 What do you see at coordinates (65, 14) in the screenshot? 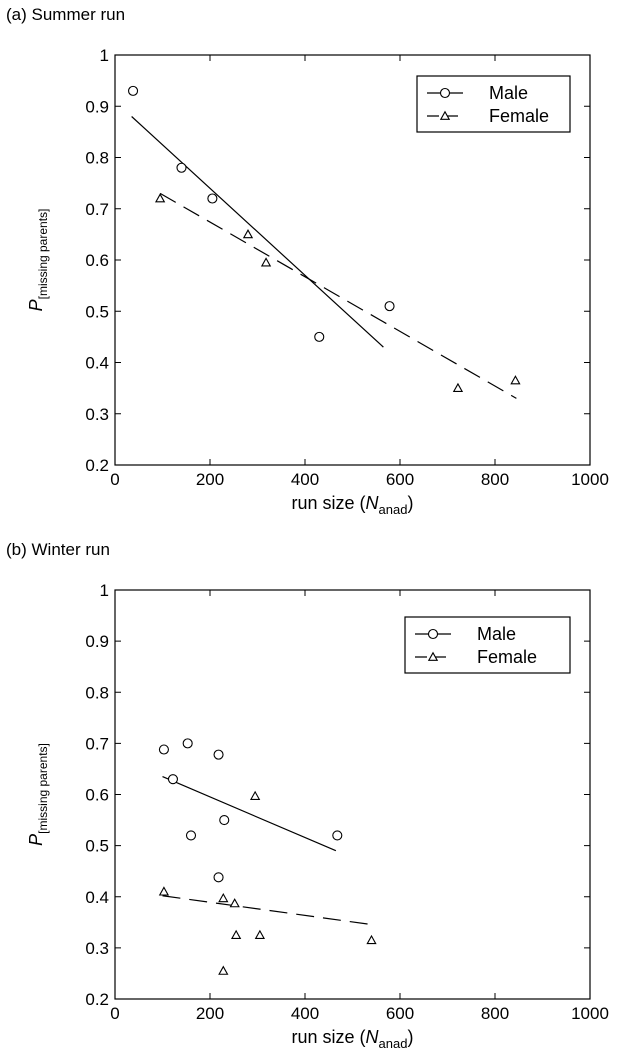
I see `panel-label: (a) Summer run` at bounding box center [65, 14].